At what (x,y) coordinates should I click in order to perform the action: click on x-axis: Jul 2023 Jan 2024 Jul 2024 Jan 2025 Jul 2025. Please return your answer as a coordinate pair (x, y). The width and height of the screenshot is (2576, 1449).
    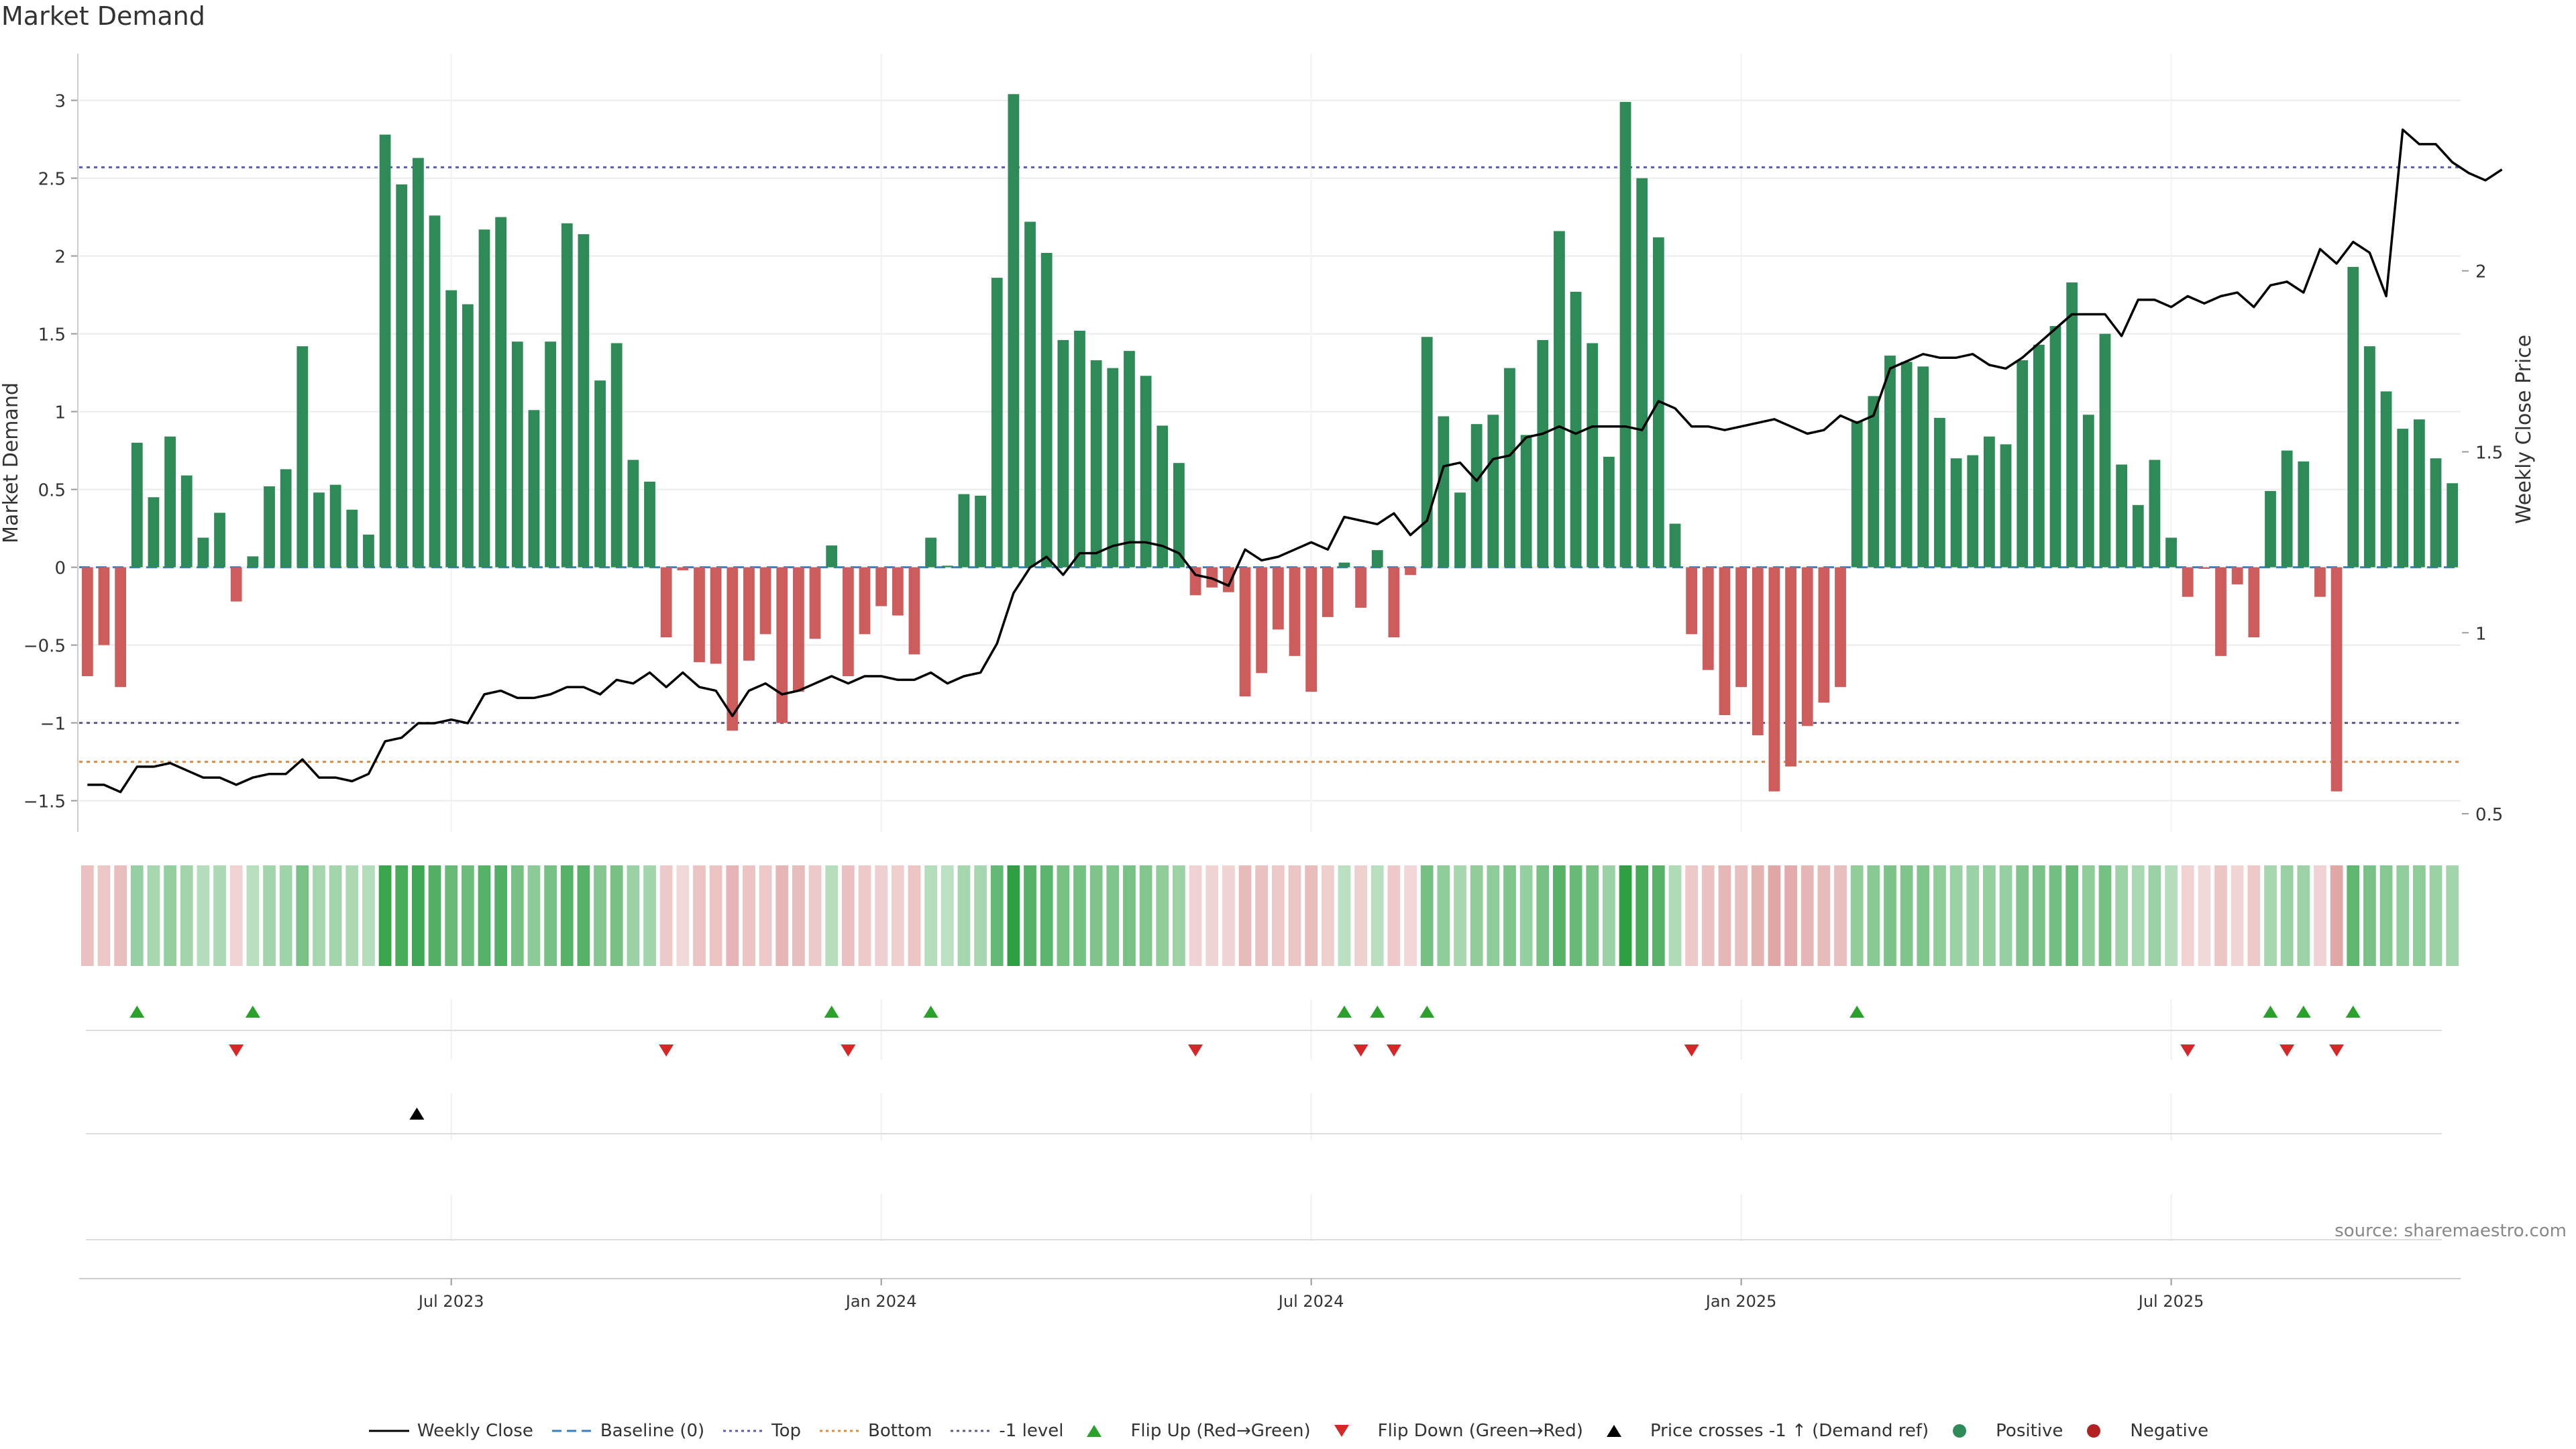
    Looking at the image, I should click on (1270, 1252).